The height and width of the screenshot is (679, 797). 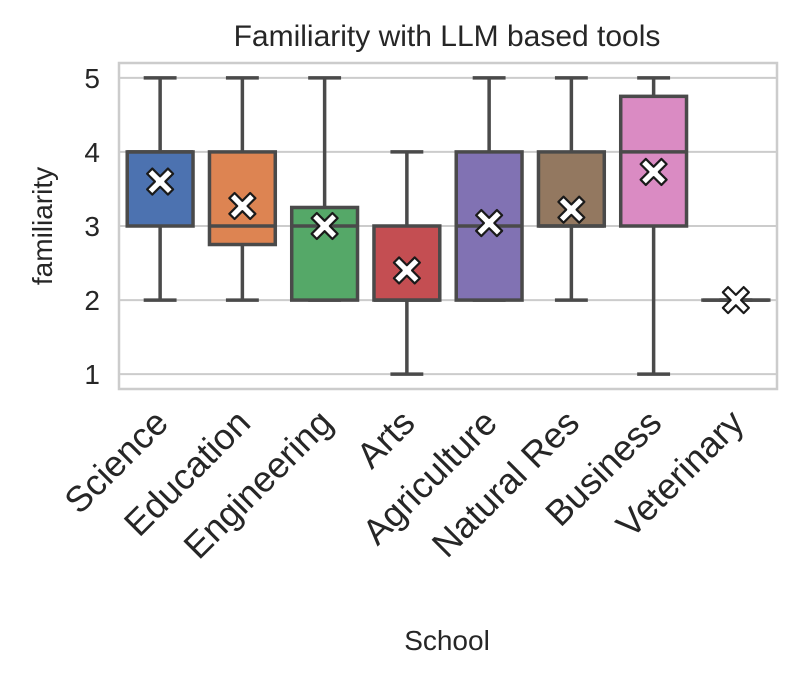 What do you see at coordinates (447, 640) in the screenshot?
I see `x-axis-label: School` at bounding box center [447, 640].